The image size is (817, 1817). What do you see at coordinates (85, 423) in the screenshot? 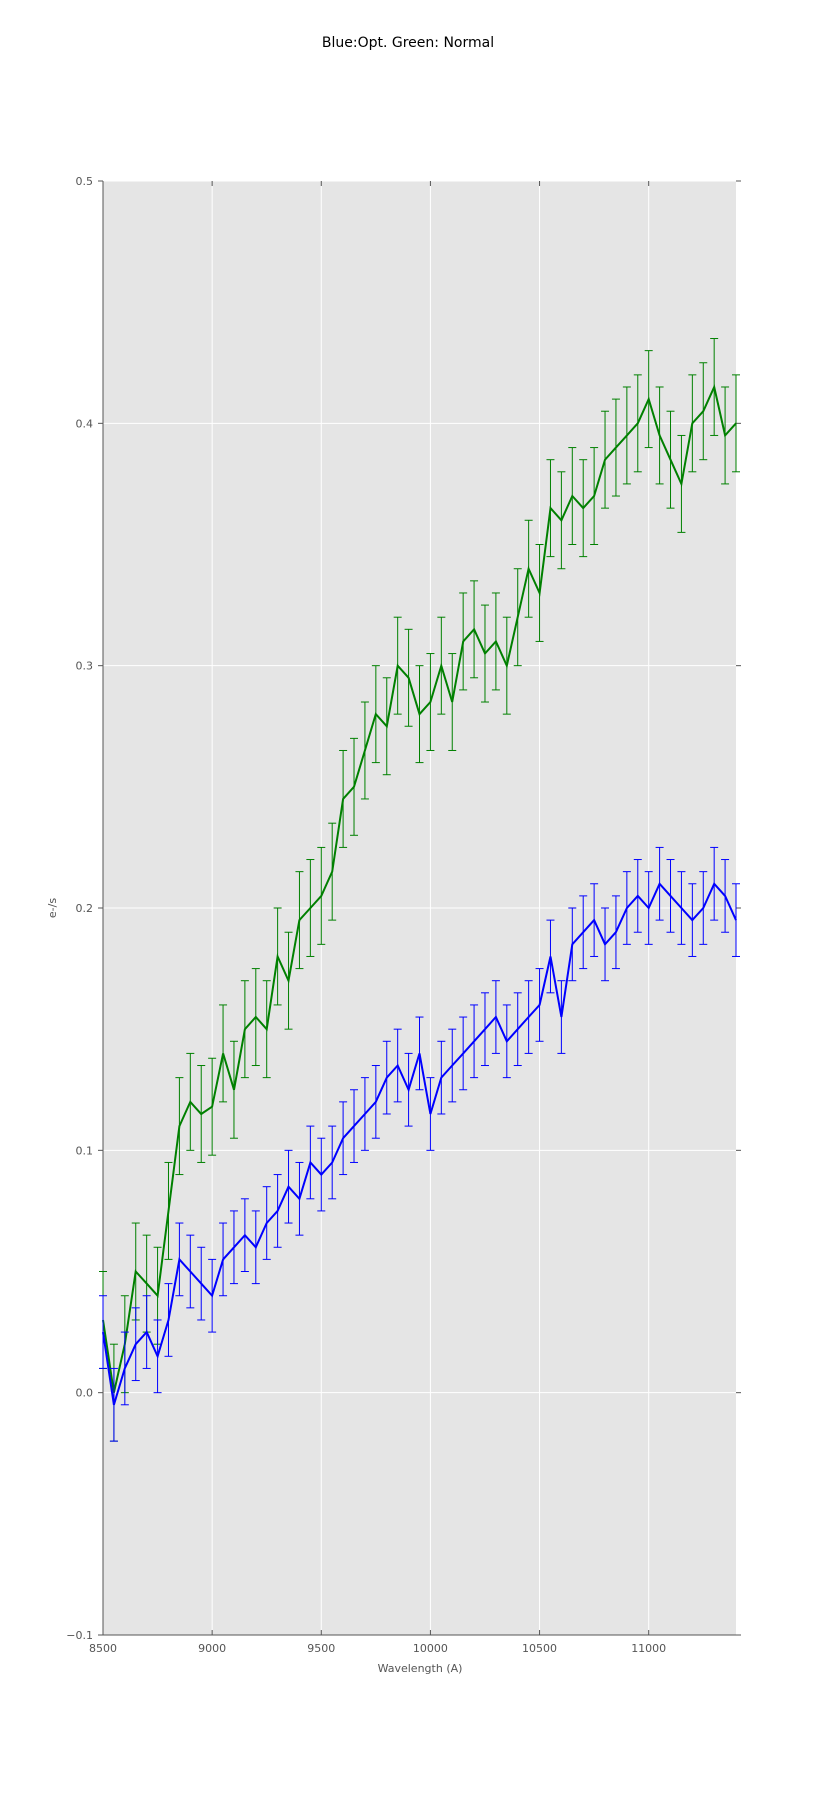
I see `y-tick-label: 0.4` at bounding box center [85, 423].